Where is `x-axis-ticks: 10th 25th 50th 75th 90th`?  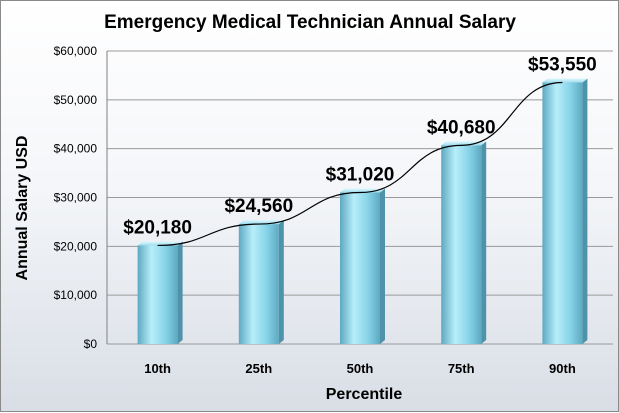 x-axis-ticks: 10th 25th 50th 75th 90th is located at coordinates (360, 368).